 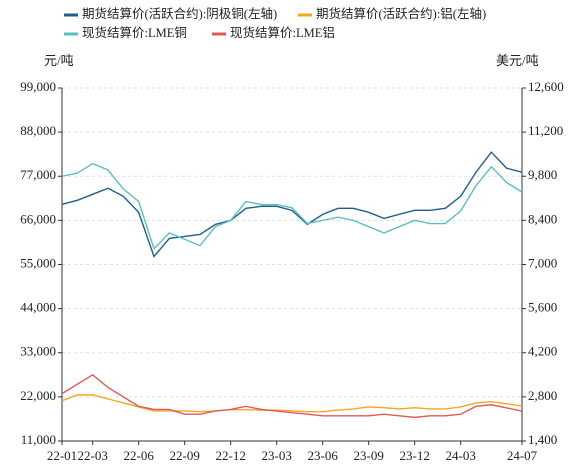 What do you see at coordinates (38, 262) in the screenshot?
I see `y-tick-label: 55,000` at bounding box center [38, 262].